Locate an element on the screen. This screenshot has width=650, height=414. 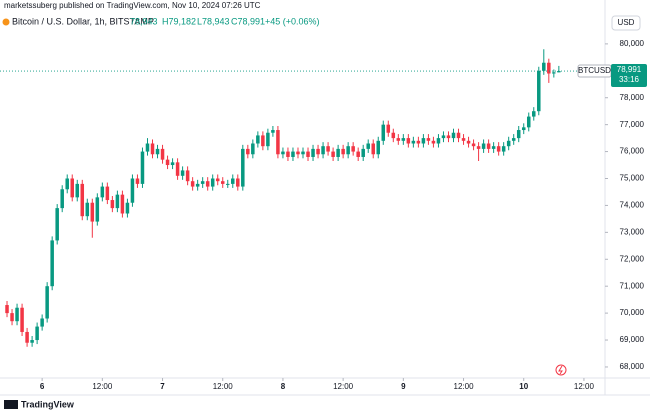
currency-box is located at coordinates (626, 23).